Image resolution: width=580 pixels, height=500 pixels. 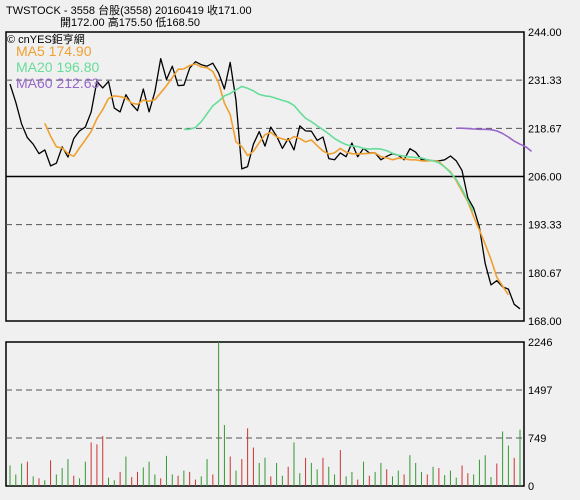 I want to click on header-line2: 開172.00 高175.50 低168.50, so click(x=130, y=23).